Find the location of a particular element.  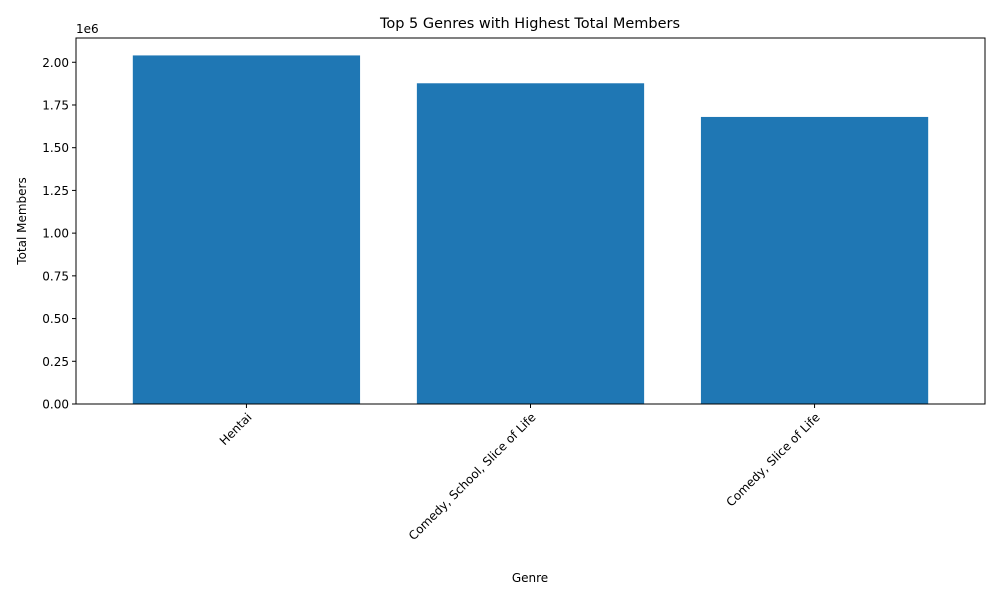

y-axis-ticks: 0.00 0.25 0.50 0.75 1.00 1.25 1.50 1.75 2.00 is located at coordinates (59, 234).